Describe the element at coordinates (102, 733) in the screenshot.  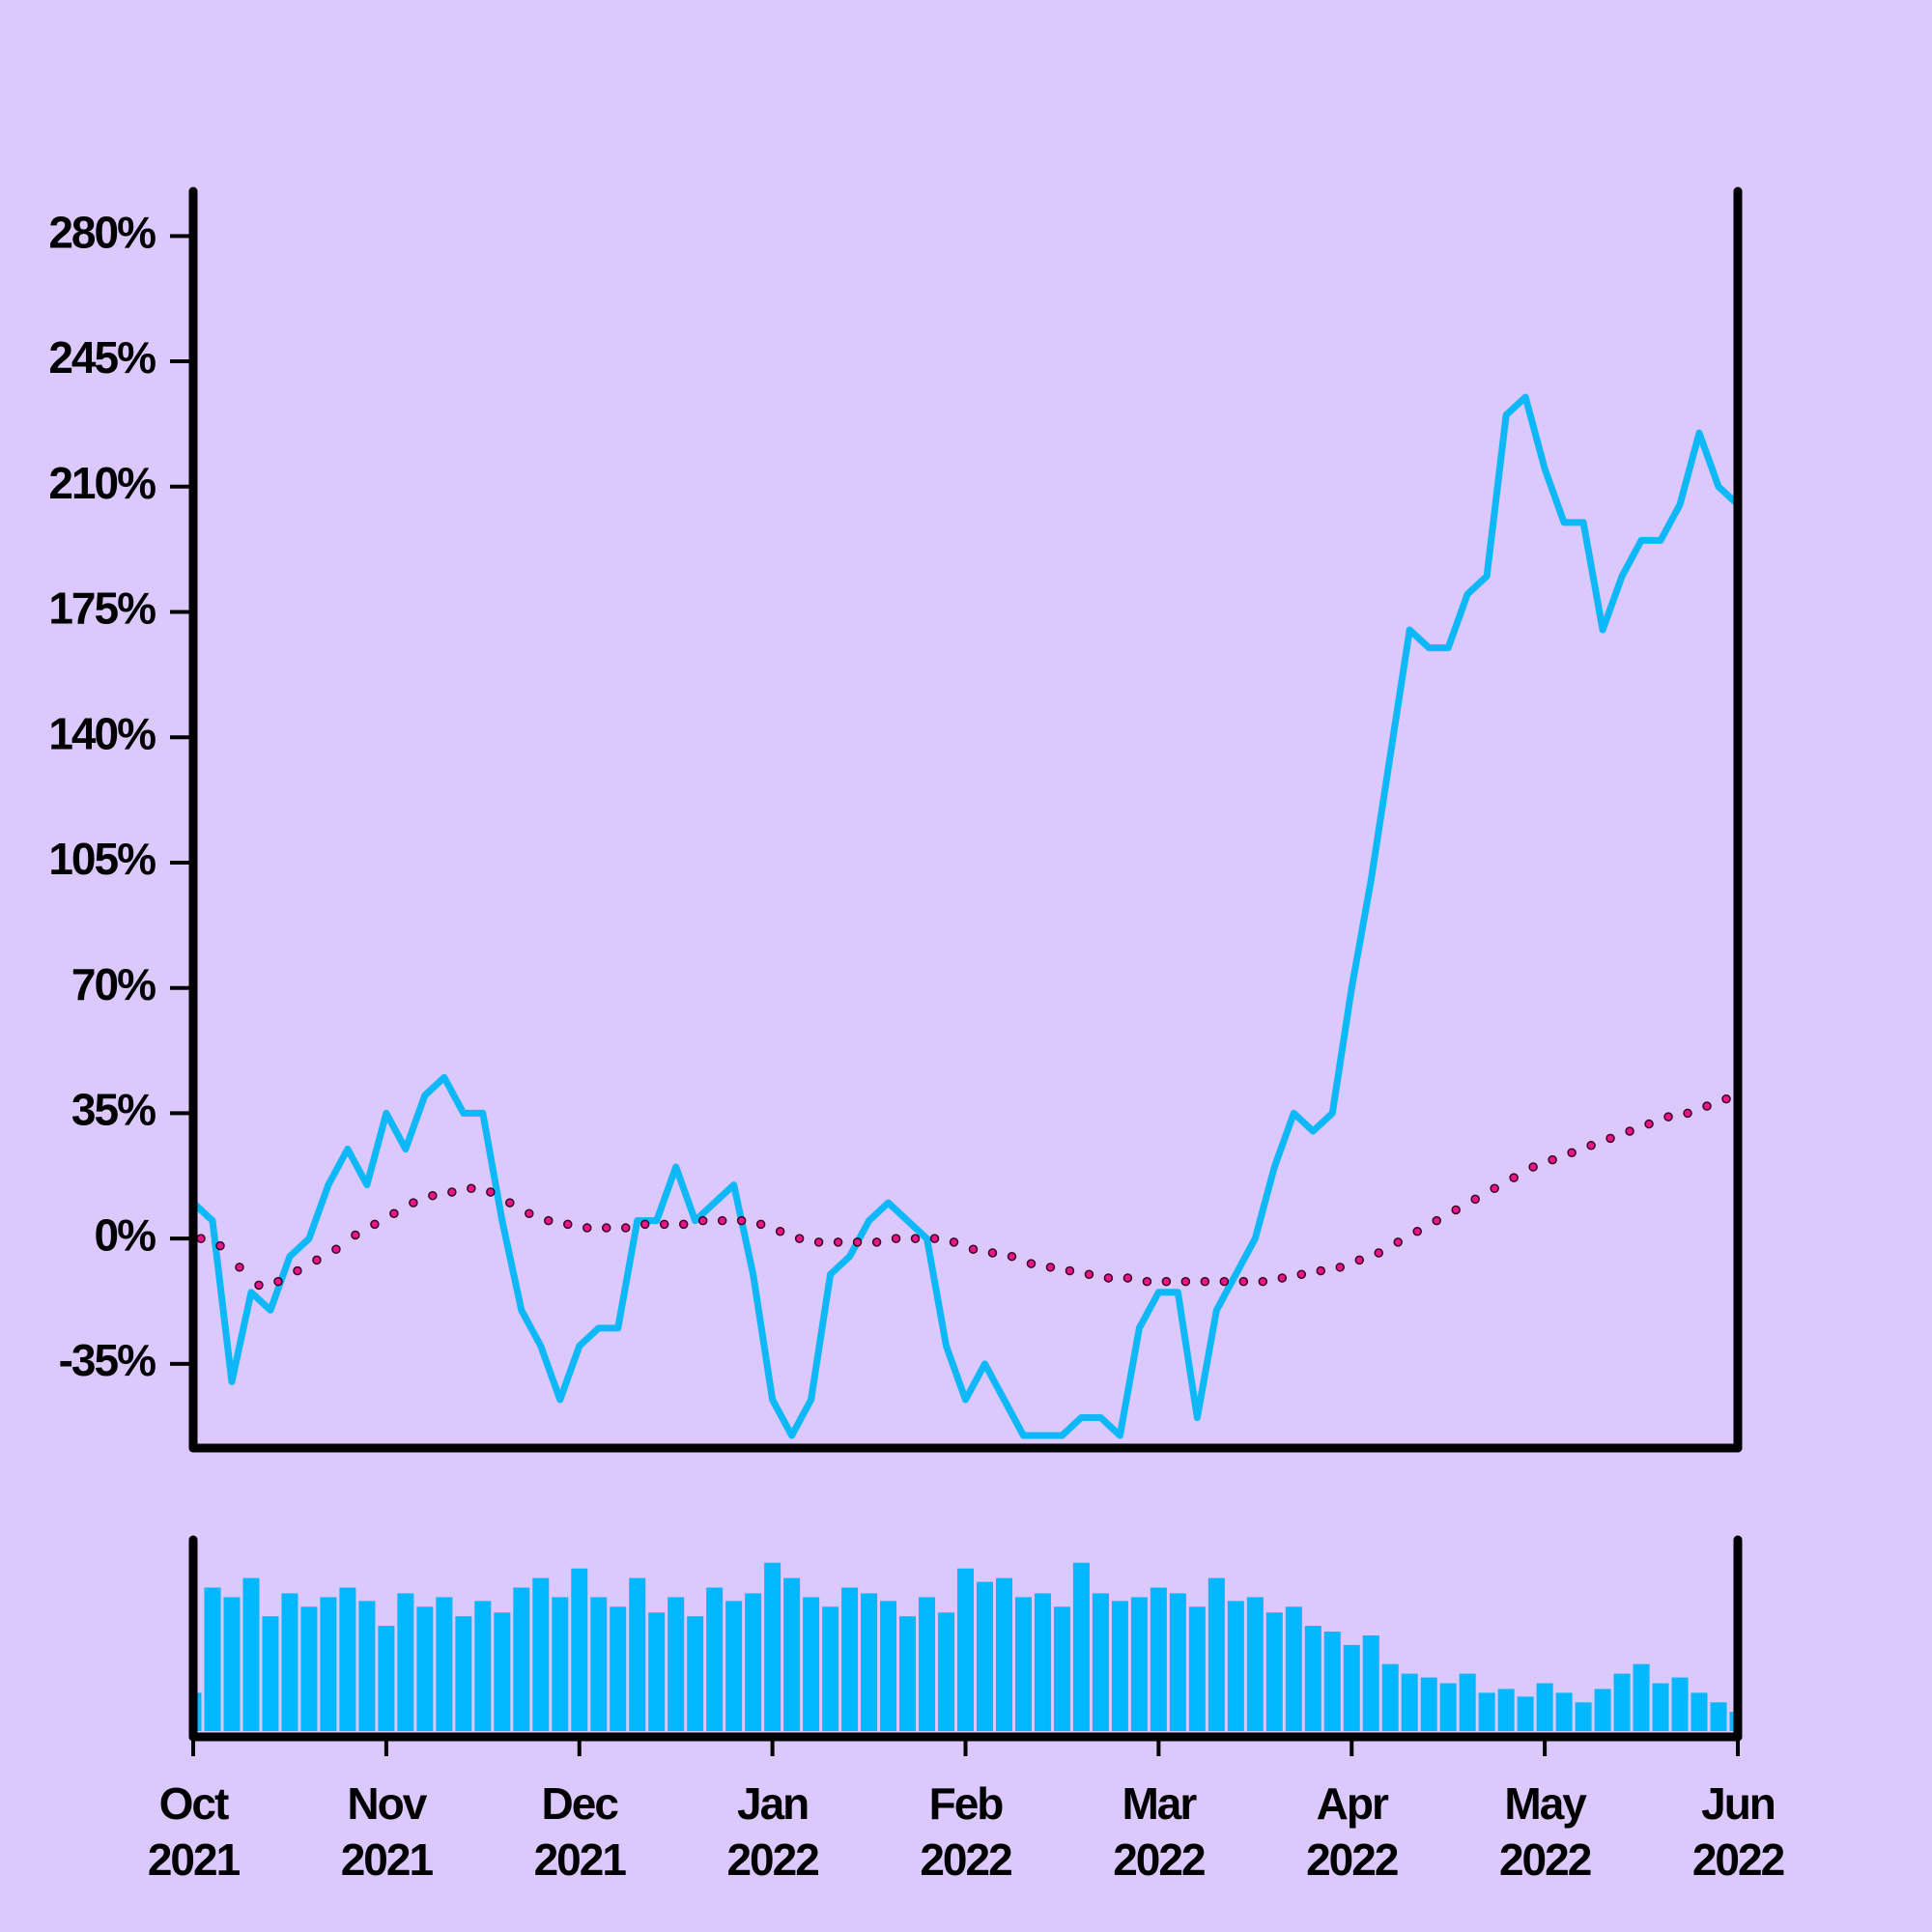
I see `y-tick-label: 140%` at that location.